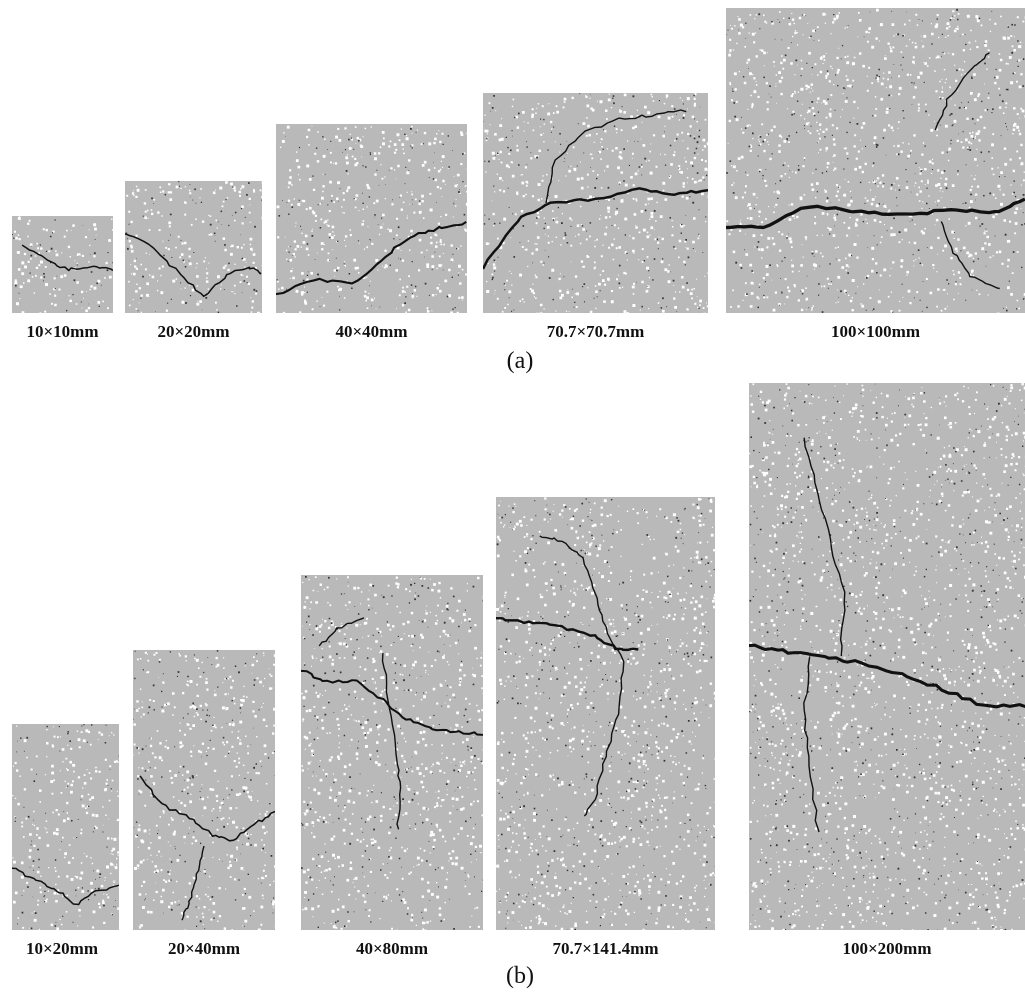  Describe the element at coordinates (595, 331) in the screenshot. I see `specimen-label-70x70: 70.7×70.7mm` at that location.